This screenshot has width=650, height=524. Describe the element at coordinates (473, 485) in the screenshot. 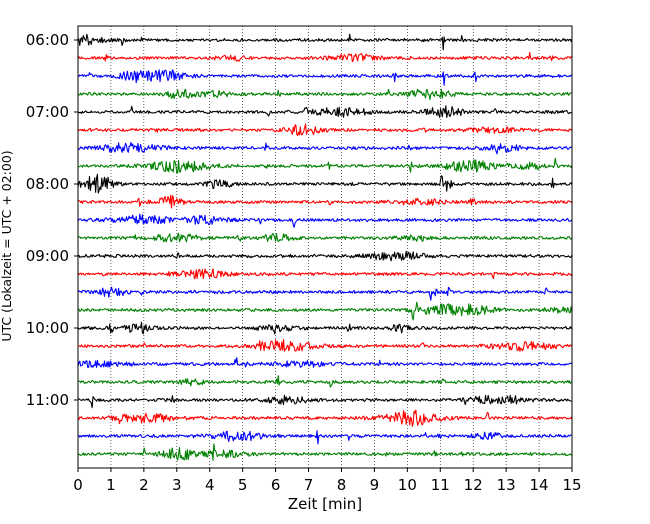

I see `x-tick-label: 12` at that location.